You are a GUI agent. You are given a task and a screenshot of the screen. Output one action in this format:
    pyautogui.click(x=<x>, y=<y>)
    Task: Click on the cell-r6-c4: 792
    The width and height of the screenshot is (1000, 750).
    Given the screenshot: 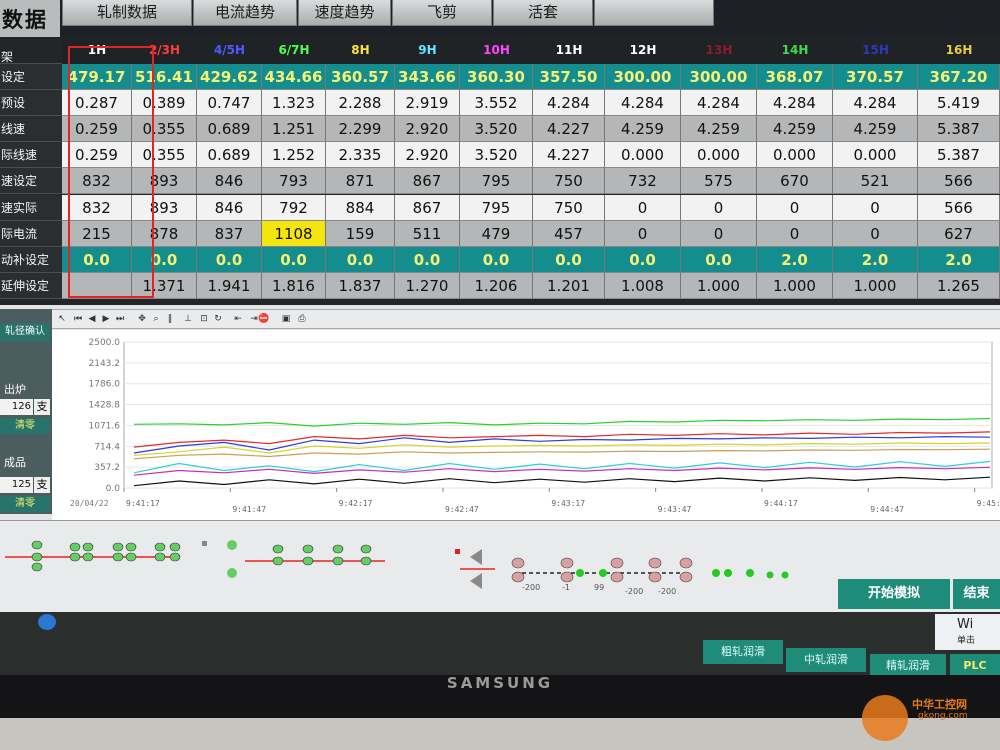 What is the action you would take?
    pyautogui.click(x=294, y=208)
    